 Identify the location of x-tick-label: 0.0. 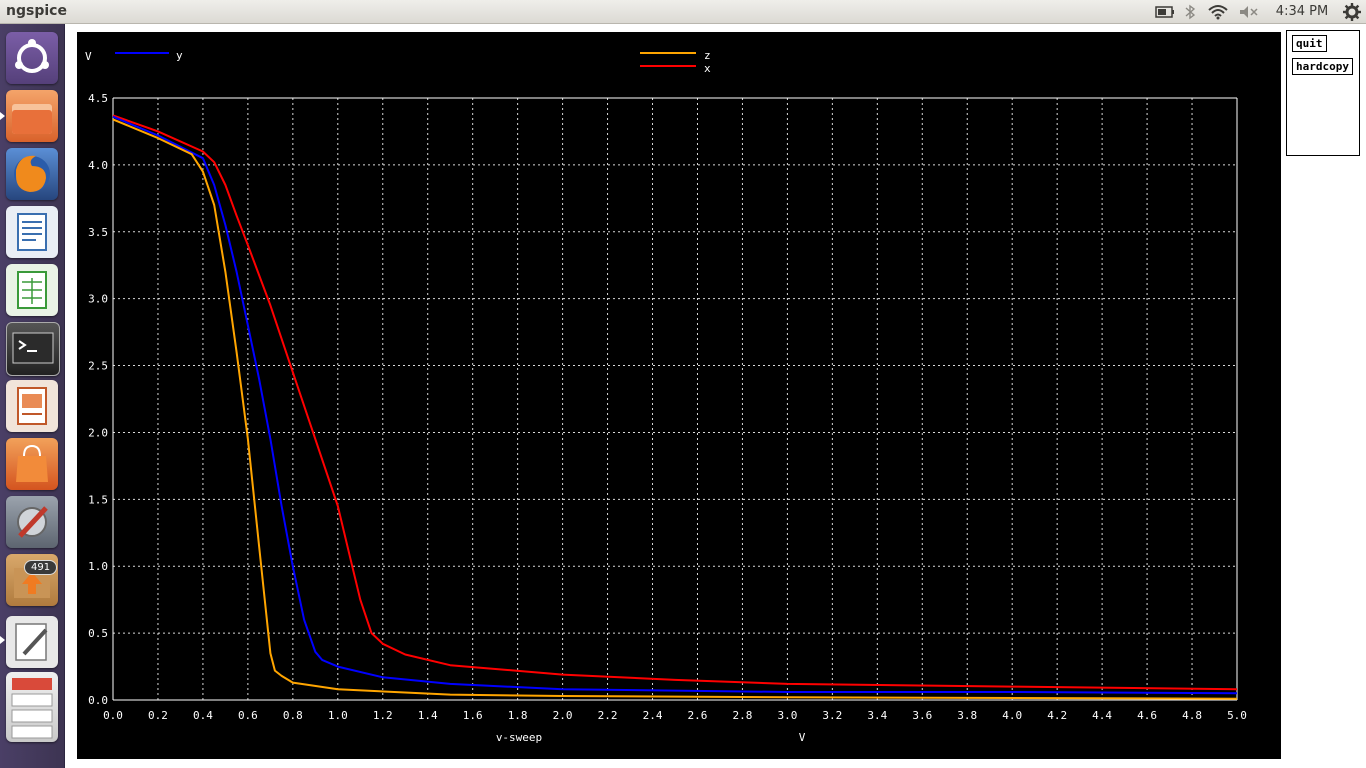
(113, 715).